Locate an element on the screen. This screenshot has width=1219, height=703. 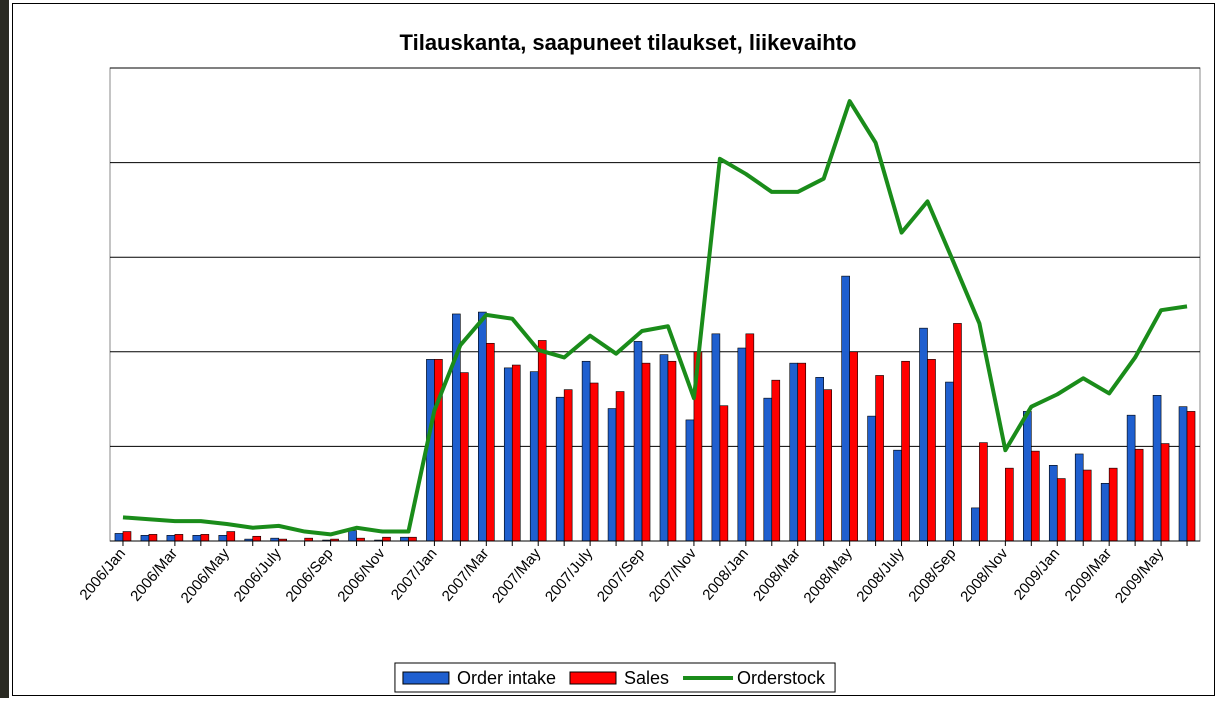
legend-label: Orderstock is located at coordinates (781, 678).